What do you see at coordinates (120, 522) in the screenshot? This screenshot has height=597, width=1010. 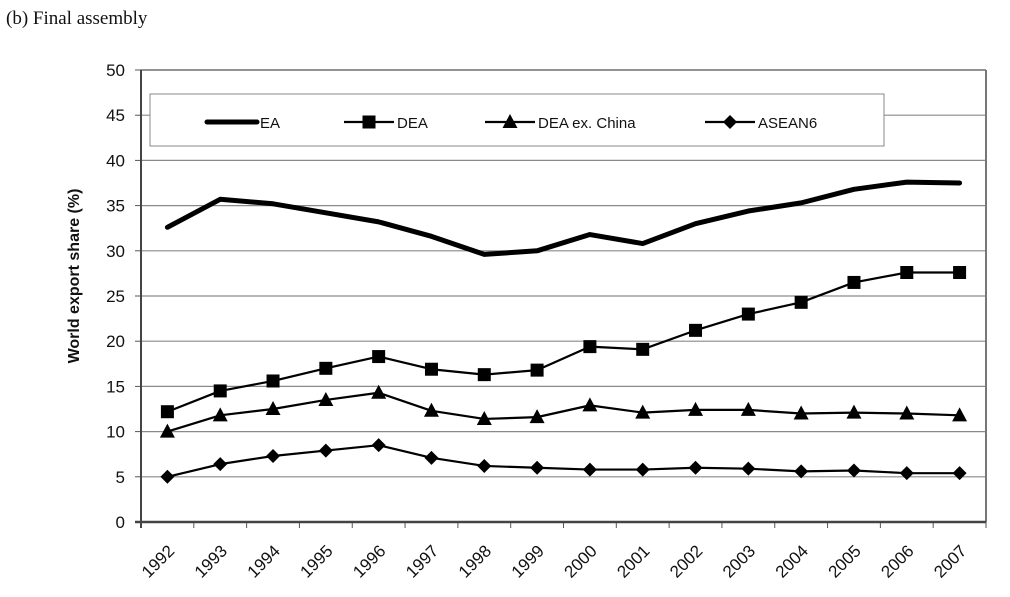 I see `y-tick-label: 0` at bounding box center [120, 522].